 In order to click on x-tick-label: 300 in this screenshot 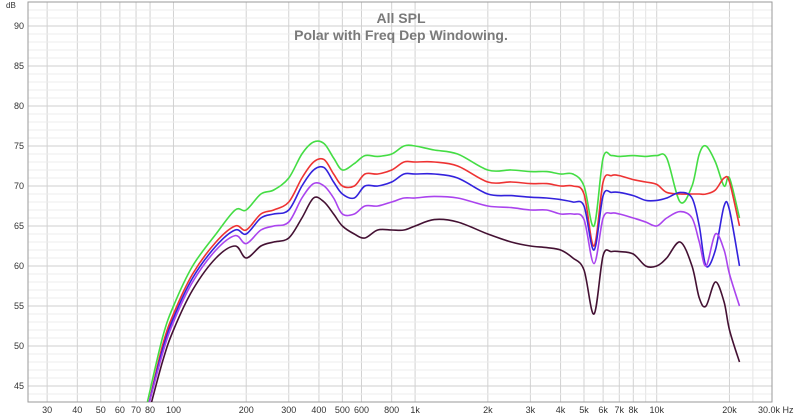, I will do `click(288, 410)`.